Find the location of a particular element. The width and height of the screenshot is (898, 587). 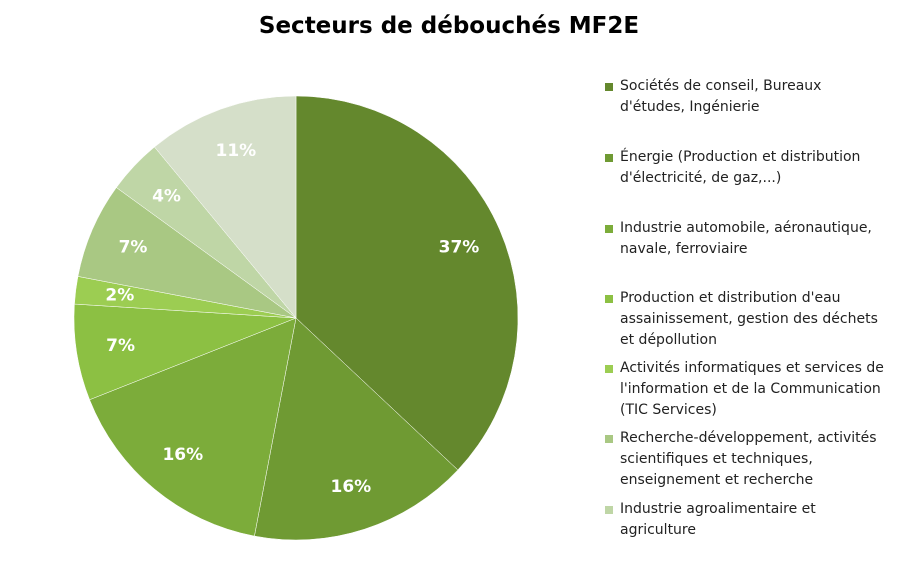

data-label: 11% is located at coordinates (235, 151).